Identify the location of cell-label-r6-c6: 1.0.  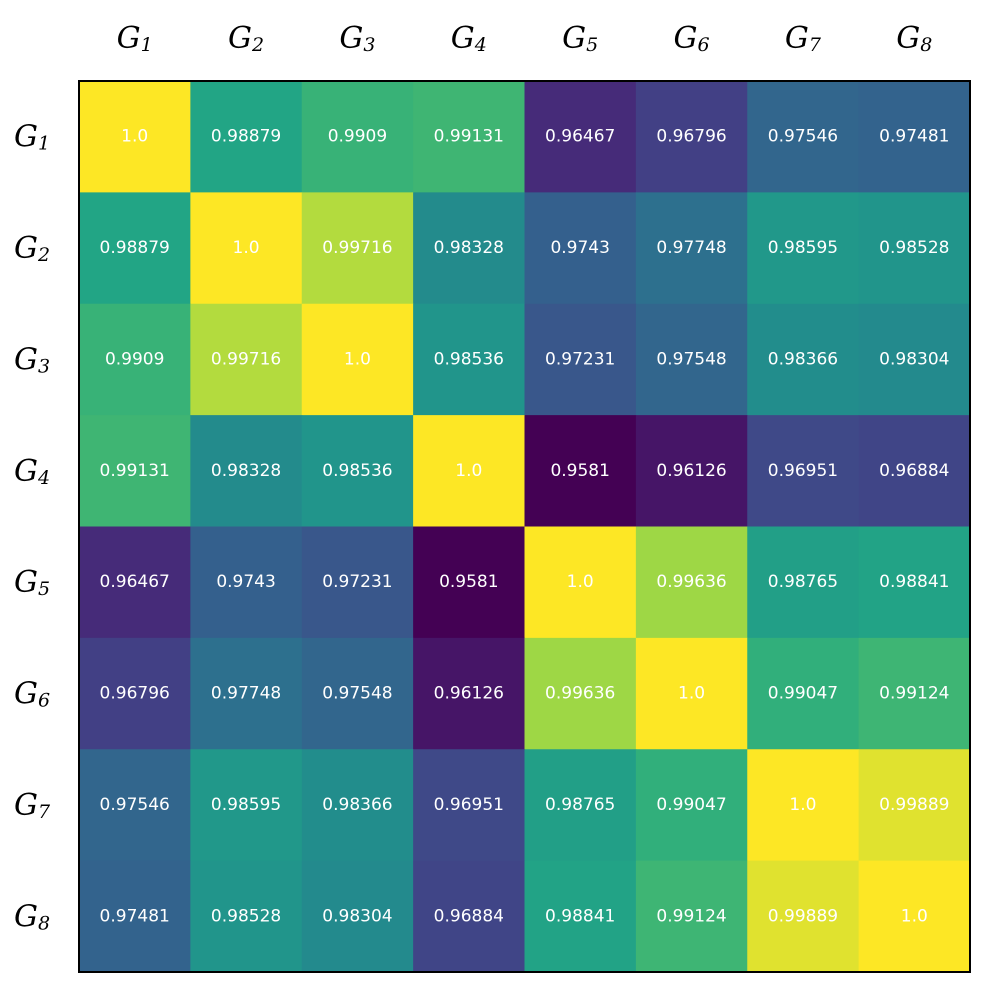
(691, 694).